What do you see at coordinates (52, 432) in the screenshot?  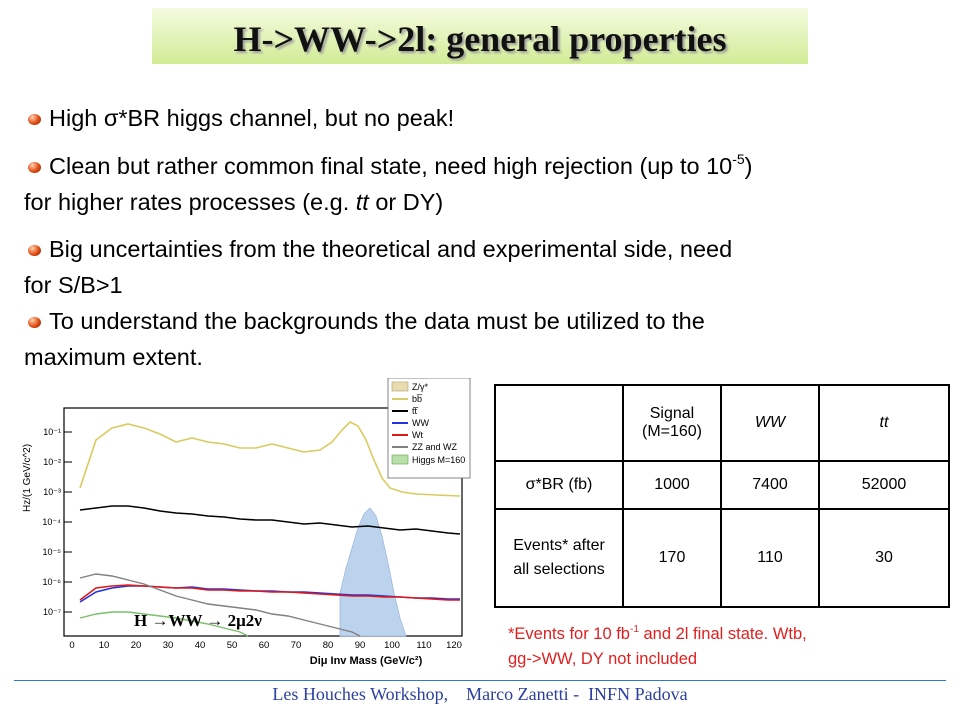 I see `y-tick-label: 10⁻¹` at bounding box center [52, 432].